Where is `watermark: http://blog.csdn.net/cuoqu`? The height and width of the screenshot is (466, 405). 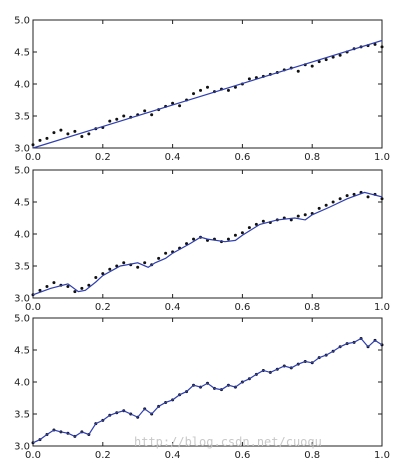 watermark: http://blog.csdn.net/cuoqu is located at coordinates (228, 442).